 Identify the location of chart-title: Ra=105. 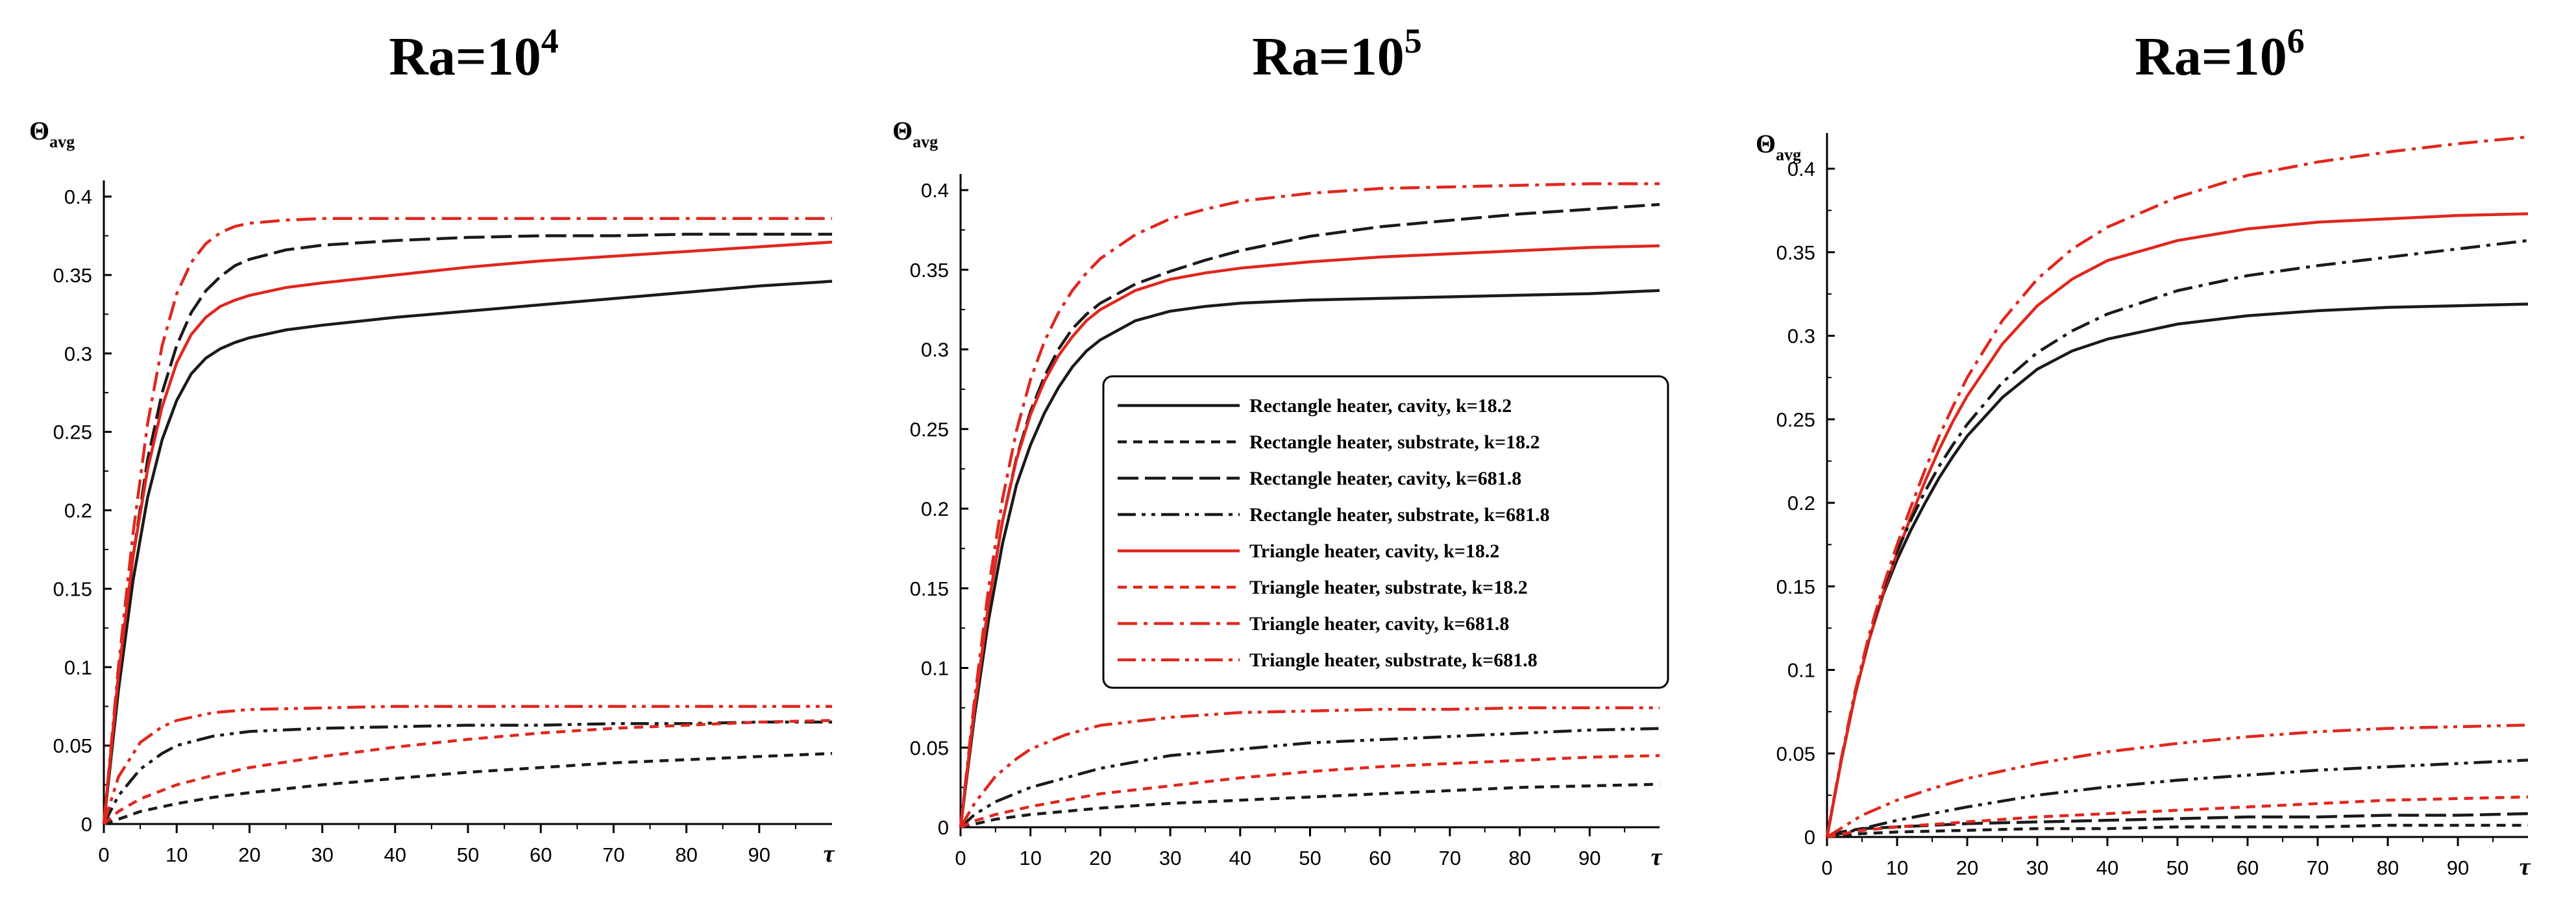
(1337, 54).